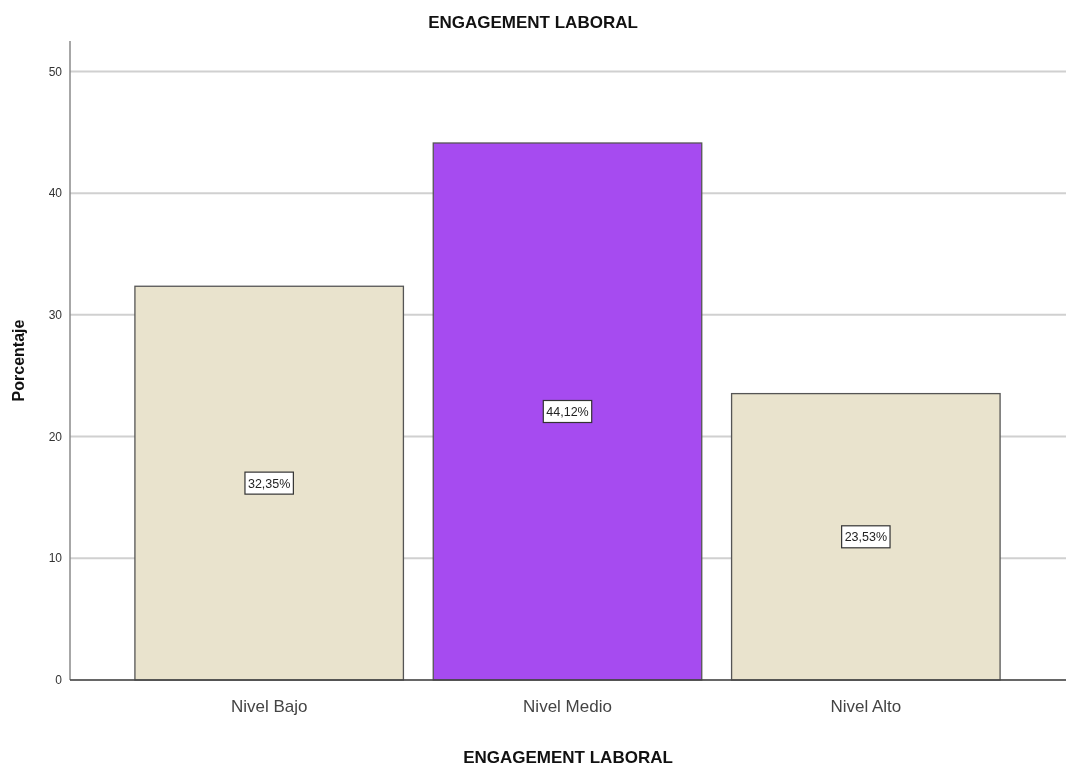  Describe the element at coordinates (568, 757) in the screenshot. I see `x-axis-title: ENGAGEMENT LABORAL` at that location.